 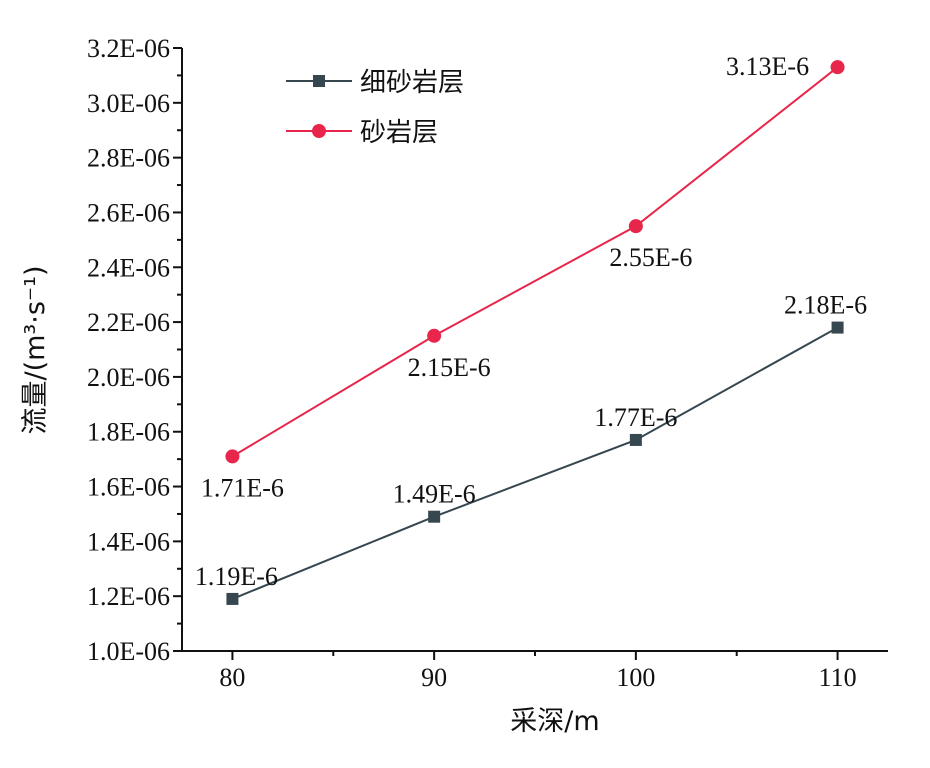 What do you see at coordinates (554, 721) in the screenshot?
I see `x-axis-title: 采深/m` at bounding box center [554, 721].